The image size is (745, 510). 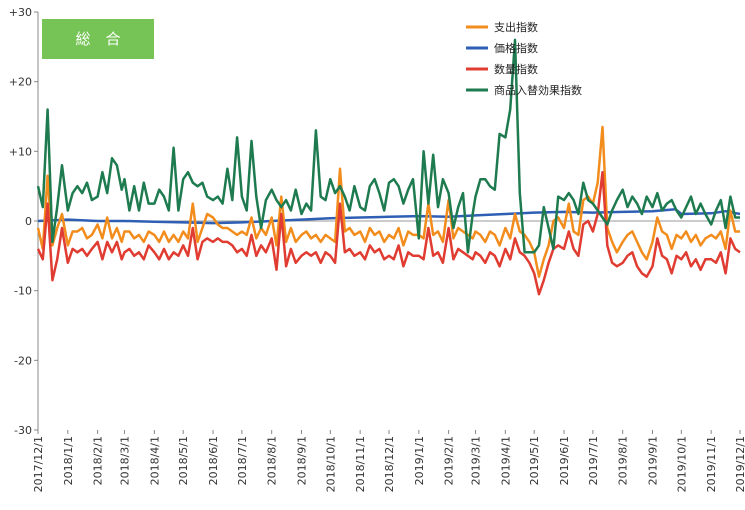 I want to click on x-tick-label: 2018/7/1, so click(x=242, y=460).